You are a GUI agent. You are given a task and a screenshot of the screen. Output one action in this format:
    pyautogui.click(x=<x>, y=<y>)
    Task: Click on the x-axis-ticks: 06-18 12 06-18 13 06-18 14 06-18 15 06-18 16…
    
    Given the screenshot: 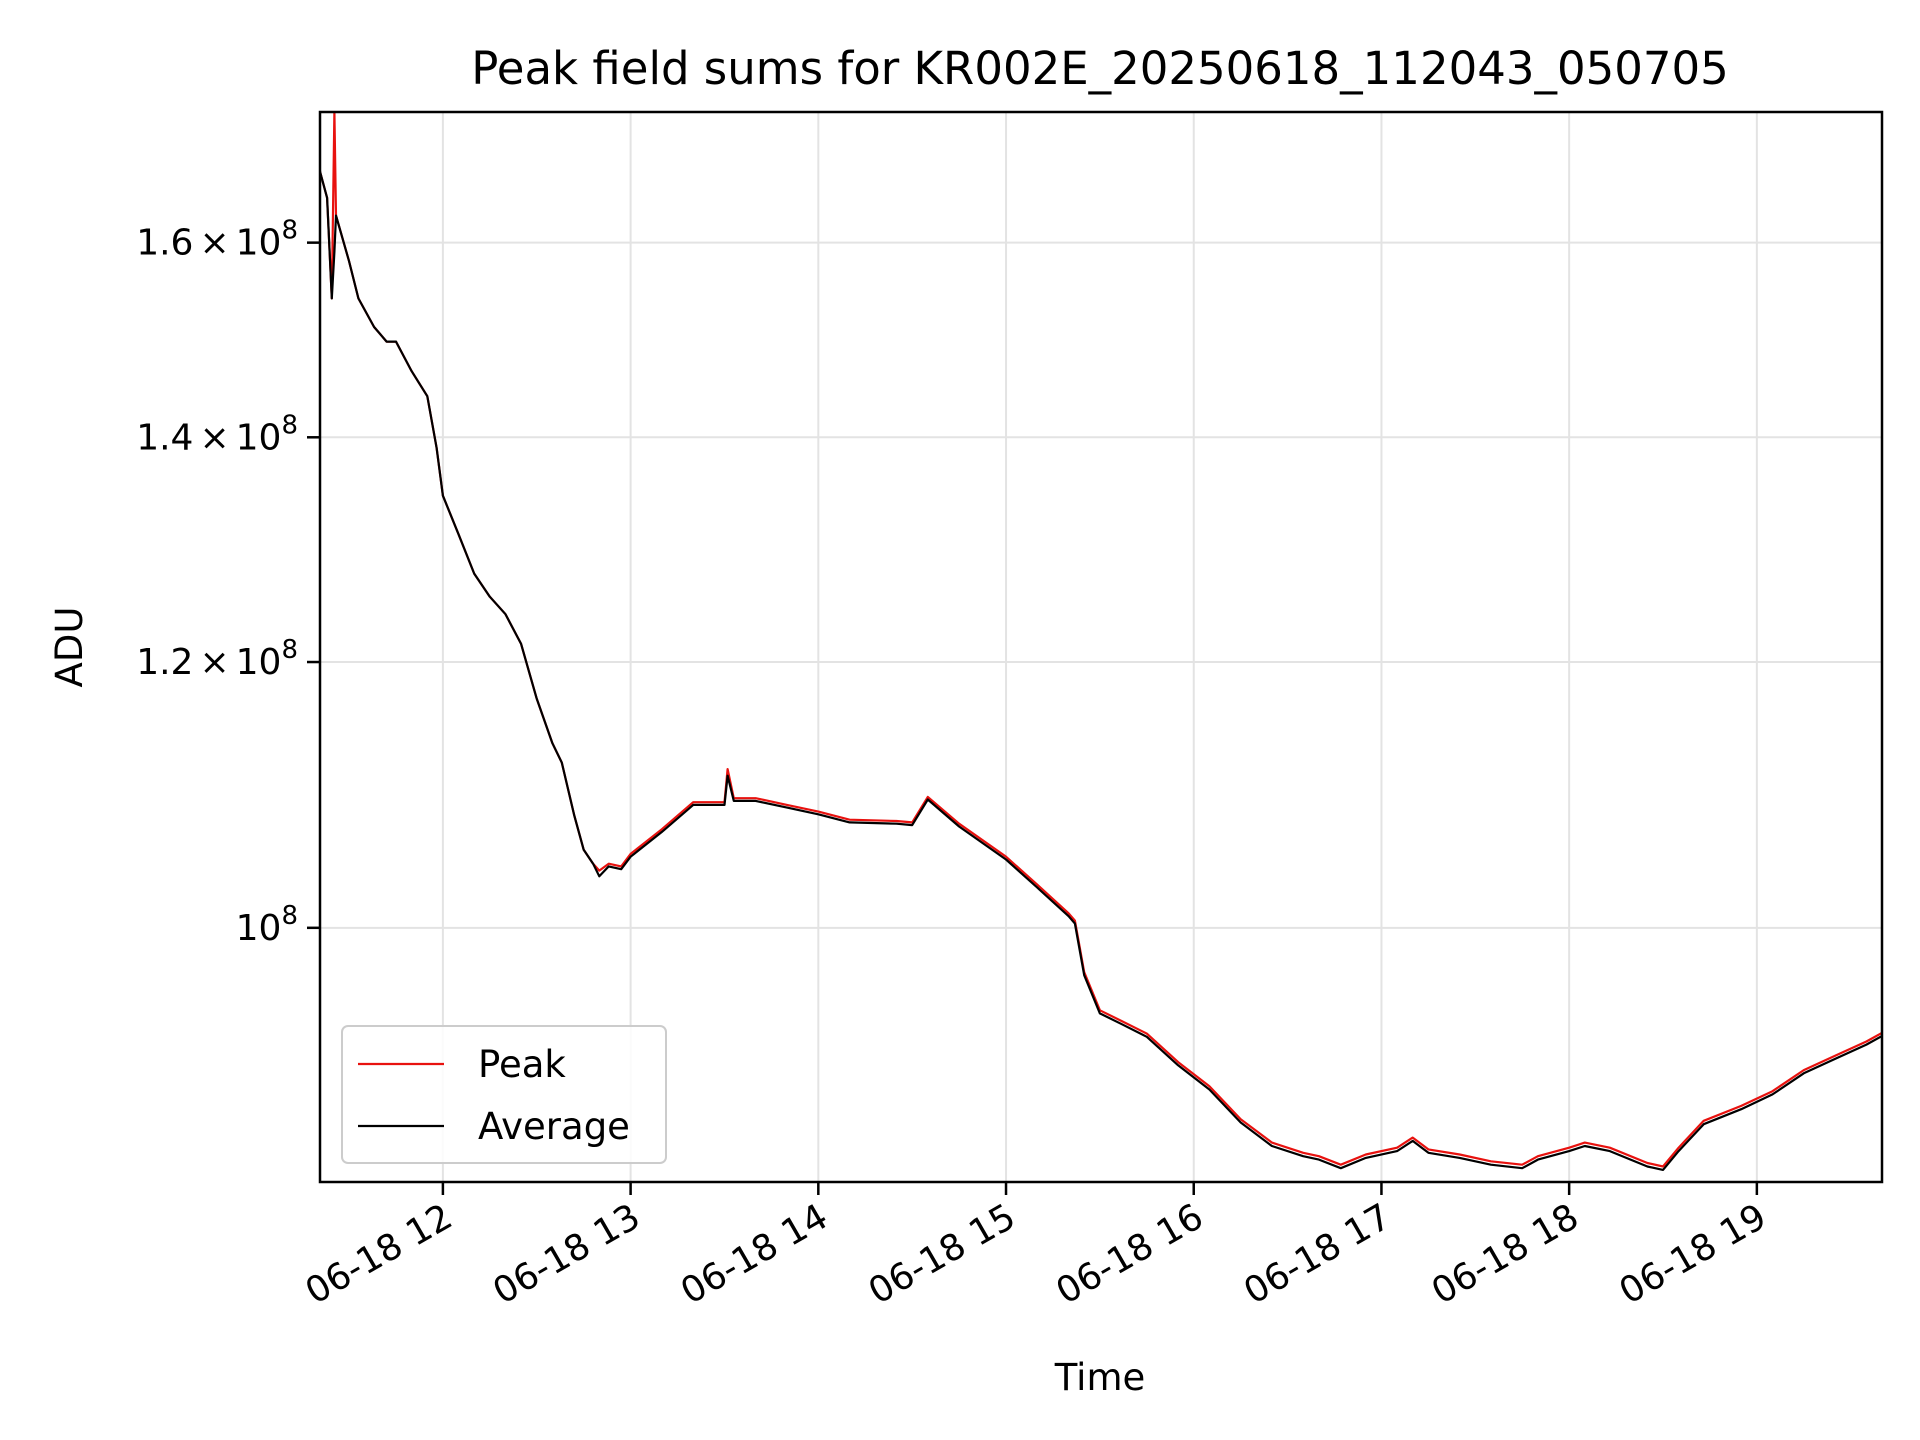 What is the action you would take?
    pyautogui.click(x=1036, y=1247)
    